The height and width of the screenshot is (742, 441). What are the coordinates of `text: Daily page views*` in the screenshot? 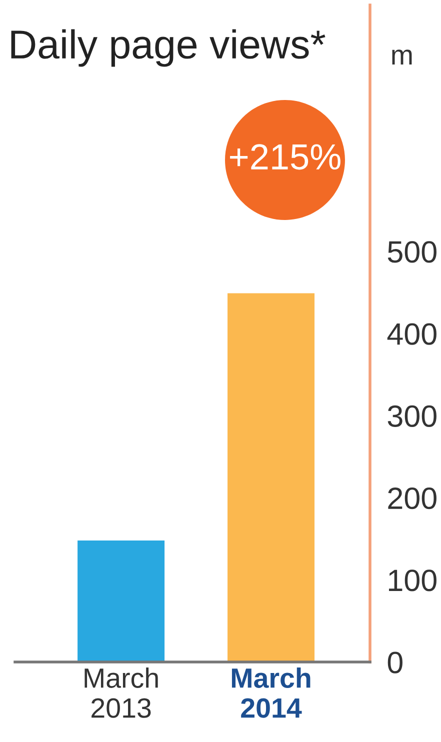 It's located at (168, 48).